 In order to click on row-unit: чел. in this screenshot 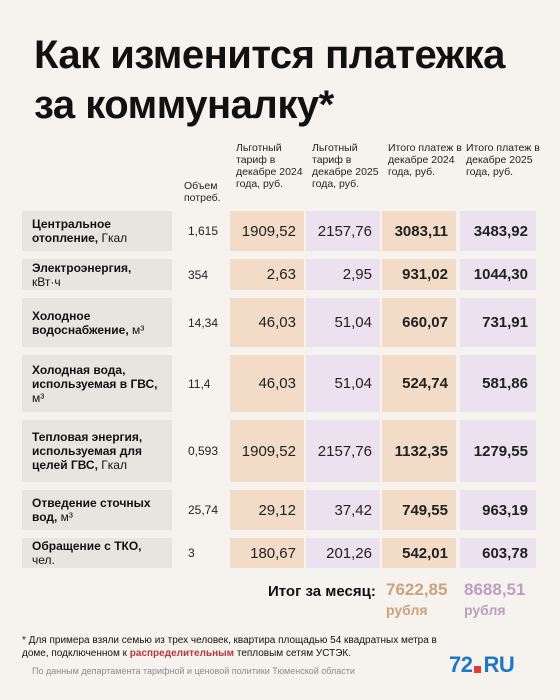, I will do `click(43, 560)`.